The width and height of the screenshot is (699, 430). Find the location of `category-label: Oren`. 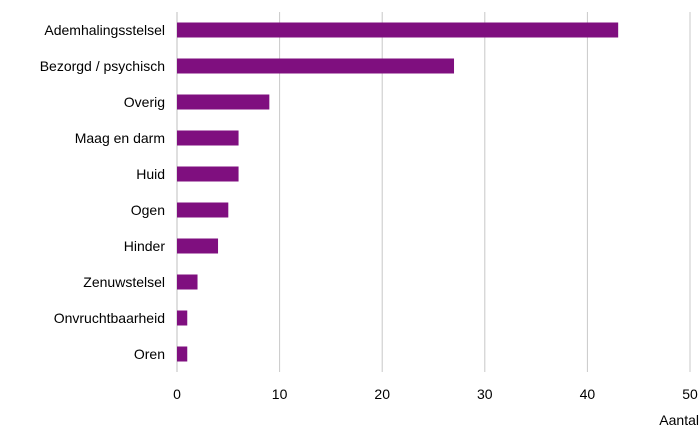

category-label: Oren is located at coordinates (149, 354).